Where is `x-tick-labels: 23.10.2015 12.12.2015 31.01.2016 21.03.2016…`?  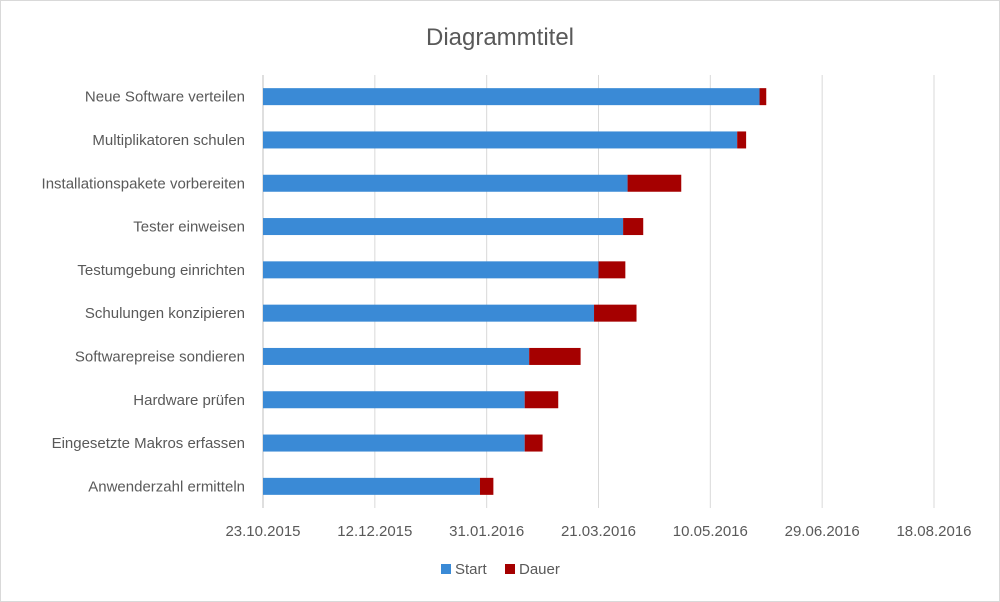 x-tick-labels: 23.10.2015 12.12.2015 31.01.2016 21.03.2016… is located at coordinates (598, 531).